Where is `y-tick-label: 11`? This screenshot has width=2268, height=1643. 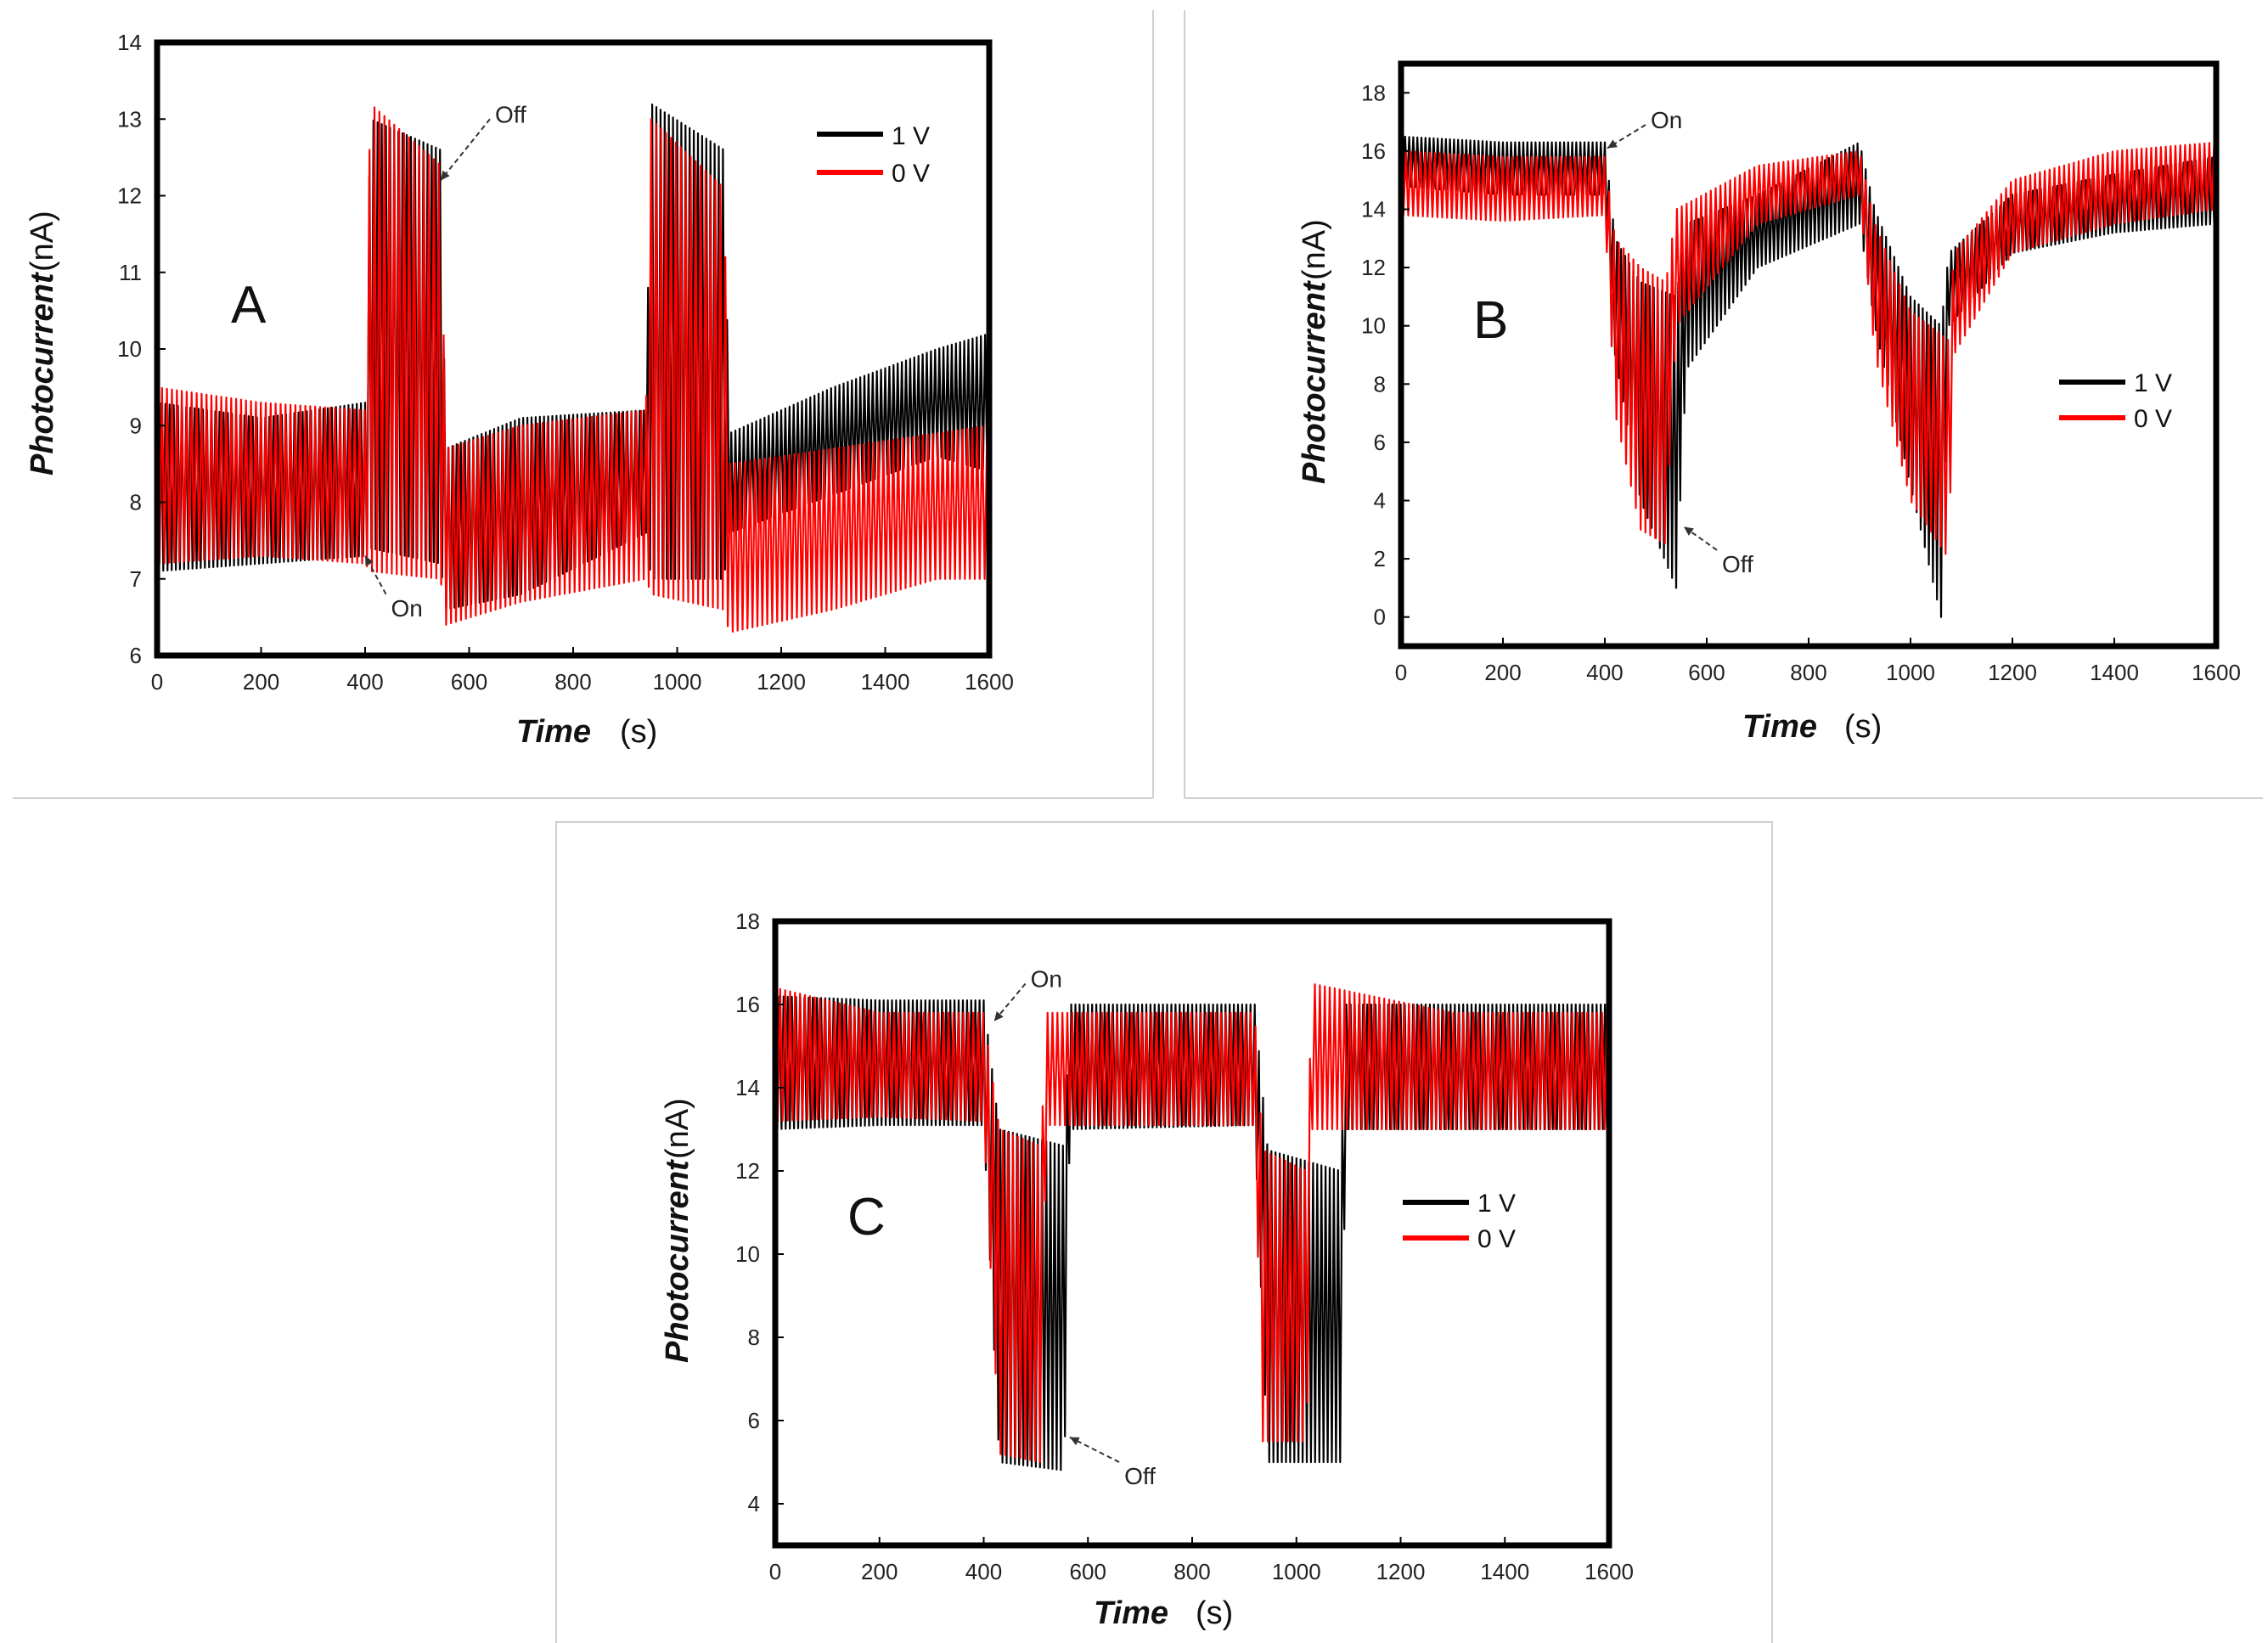 y-tick-label: 11 is located at coordinates (130, 272).